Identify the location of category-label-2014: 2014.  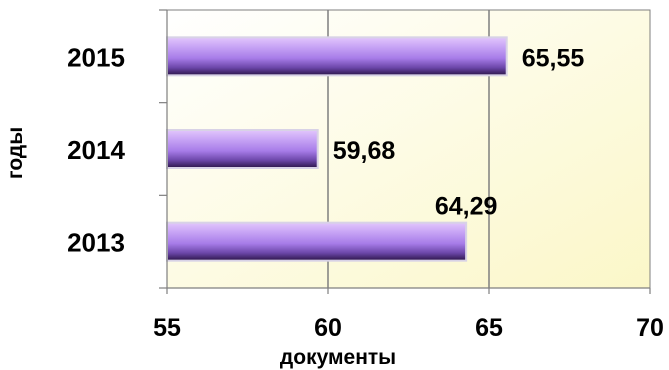
(96, 150).